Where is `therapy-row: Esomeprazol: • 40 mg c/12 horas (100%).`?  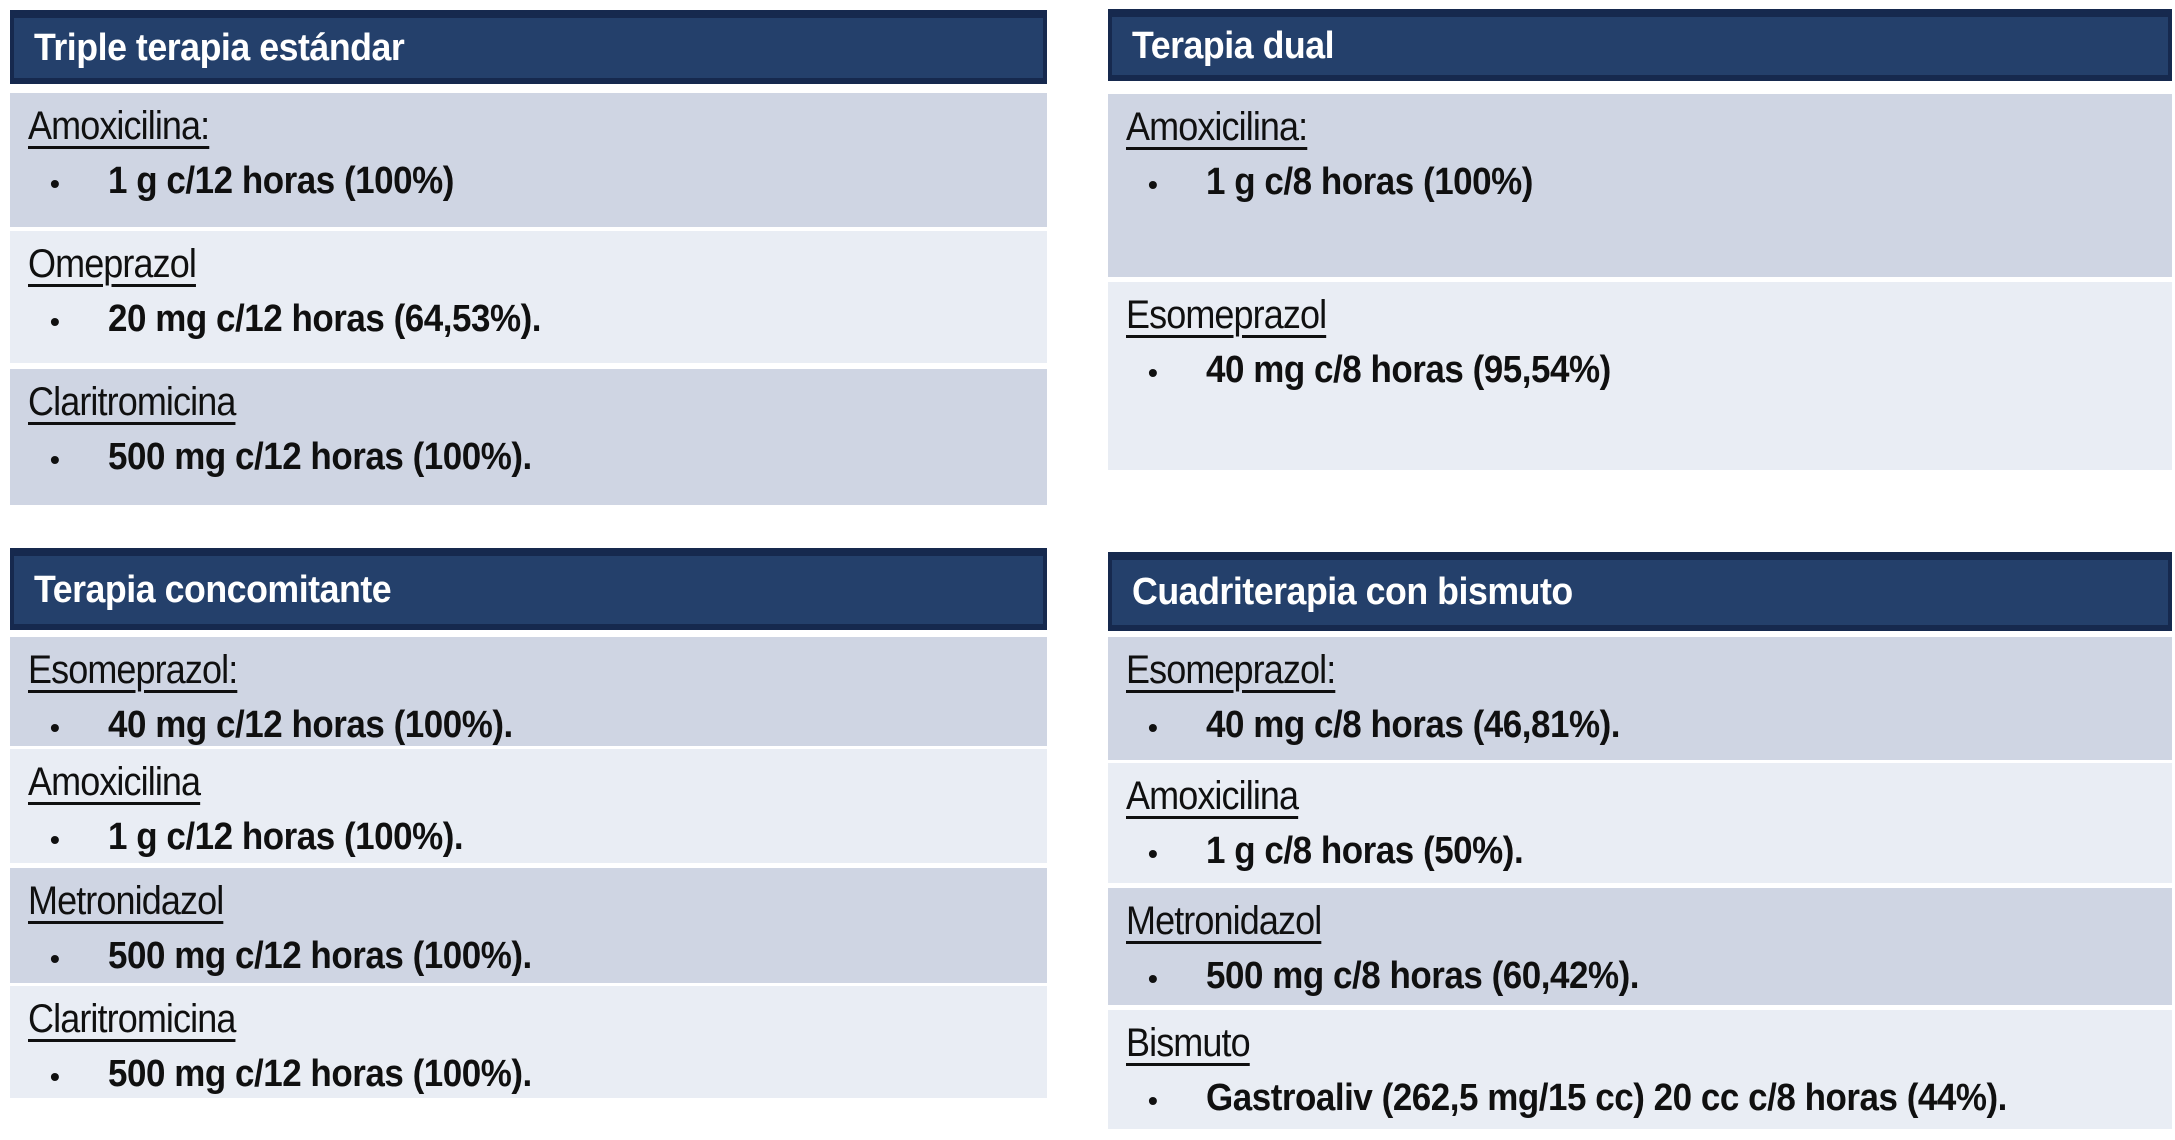
therapy-row: Esomeprazol: • 40 mg c/12 horas (100%). is located at coordinates (528, 691).